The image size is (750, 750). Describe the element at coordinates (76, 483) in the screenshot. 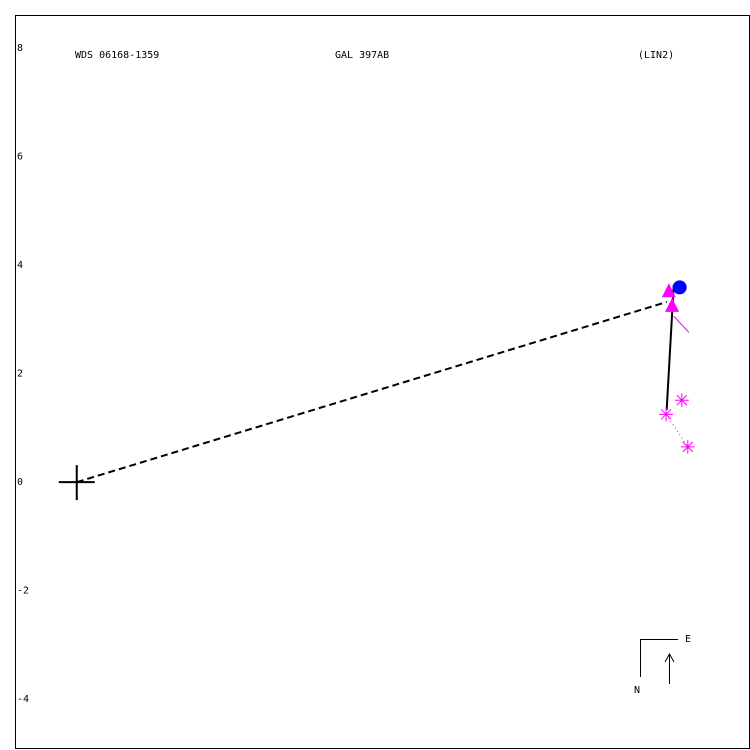

I see `plus-marker` at that location.